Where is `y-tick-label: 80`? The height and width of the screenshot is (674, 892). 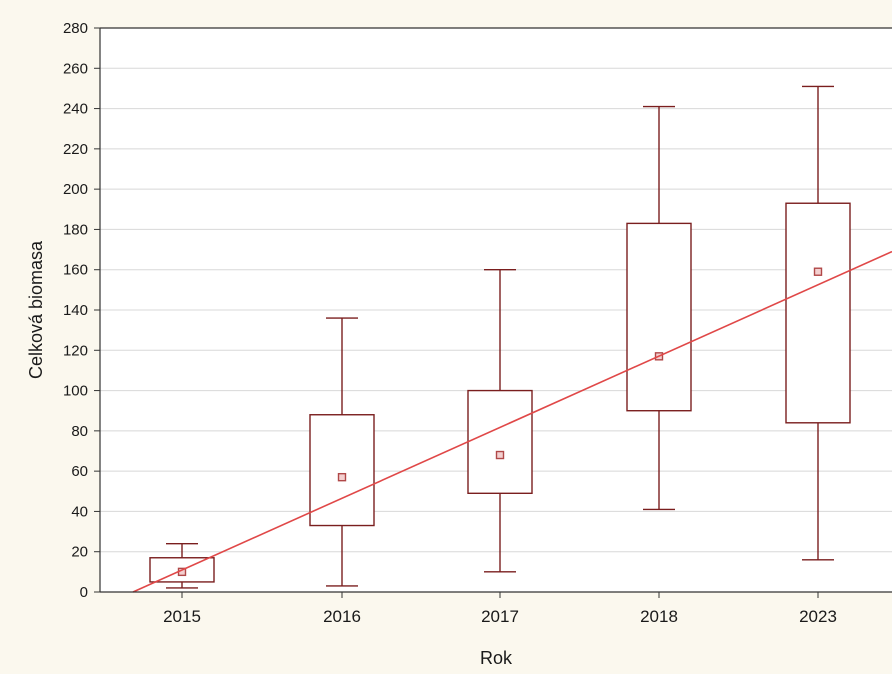 y-tick-label: 80 is located at coordinates (79, 431).